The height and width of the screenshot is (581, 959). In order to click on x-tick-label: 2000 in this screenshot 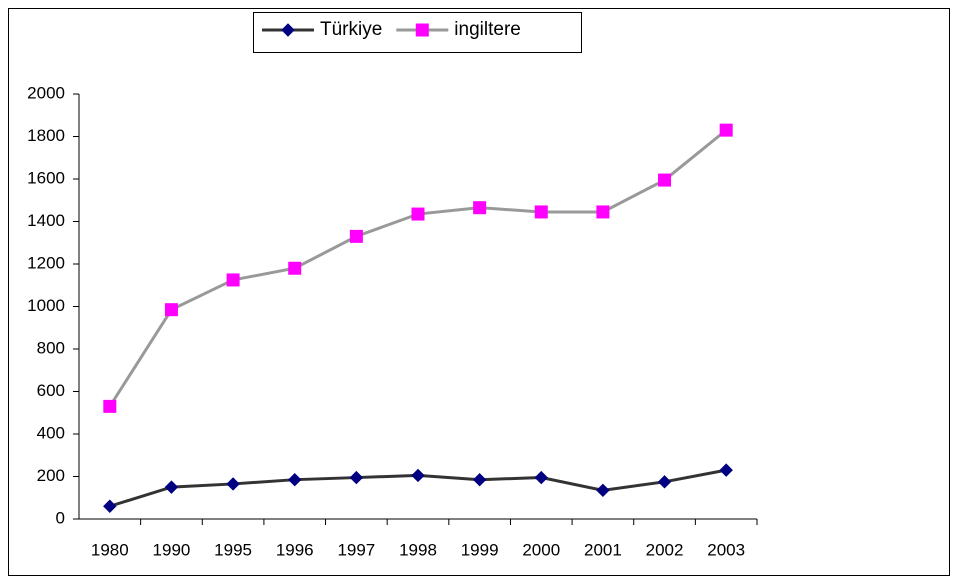, I will do `click(541, 549)`.